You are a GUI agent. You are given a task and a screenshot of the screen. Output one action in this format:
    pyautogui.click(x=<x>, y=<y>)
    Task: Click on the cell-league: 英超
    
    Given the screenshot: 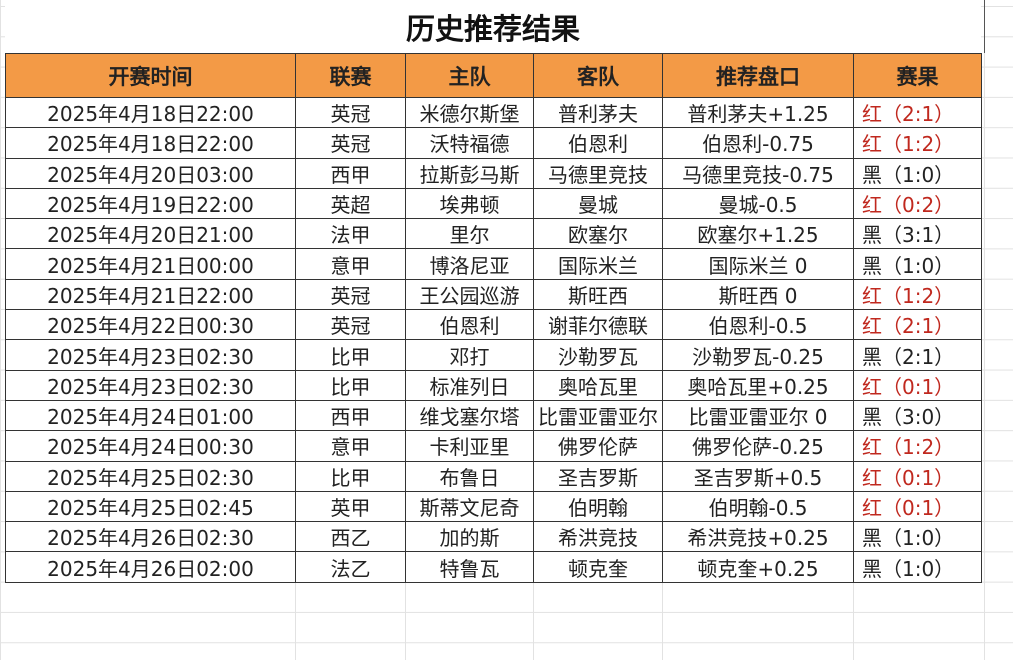 What is the action you would take?
    pyautogui.click(x=350, y=203)
    